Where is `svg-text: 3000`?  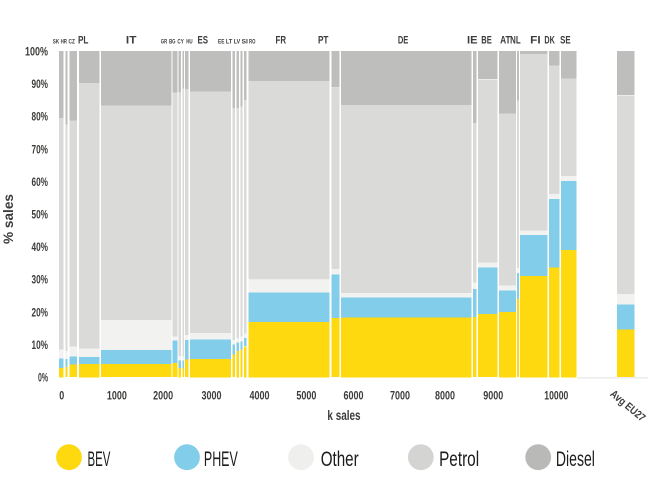 svg-text: 3000 is located at coordinates (212, 396).